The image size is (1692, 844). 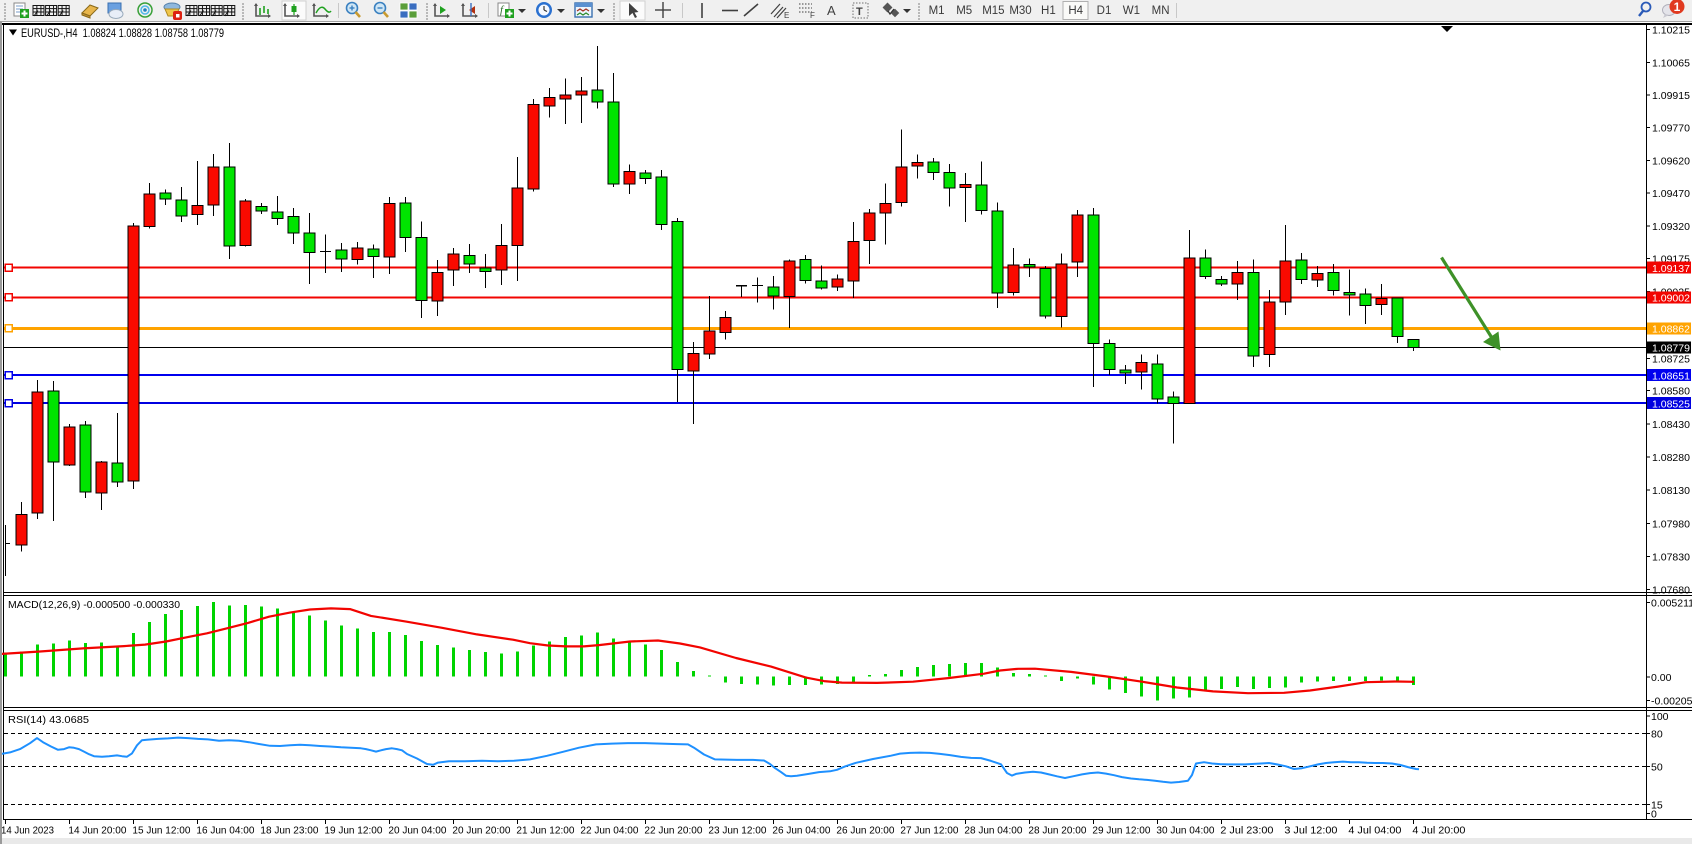 What do you see at coordinates (1671, 227) in the screenshot?
I see `svg-text: 1.09320` at bounding box center [1671, 227].